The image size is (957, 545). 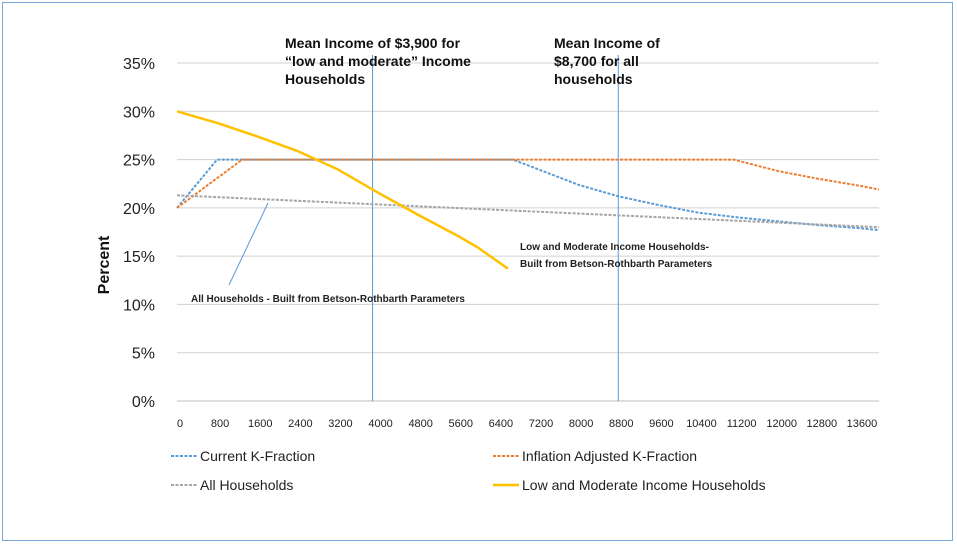 I want to click on annotation-line: “low and moderate” Income, so click(x=378, y=61).